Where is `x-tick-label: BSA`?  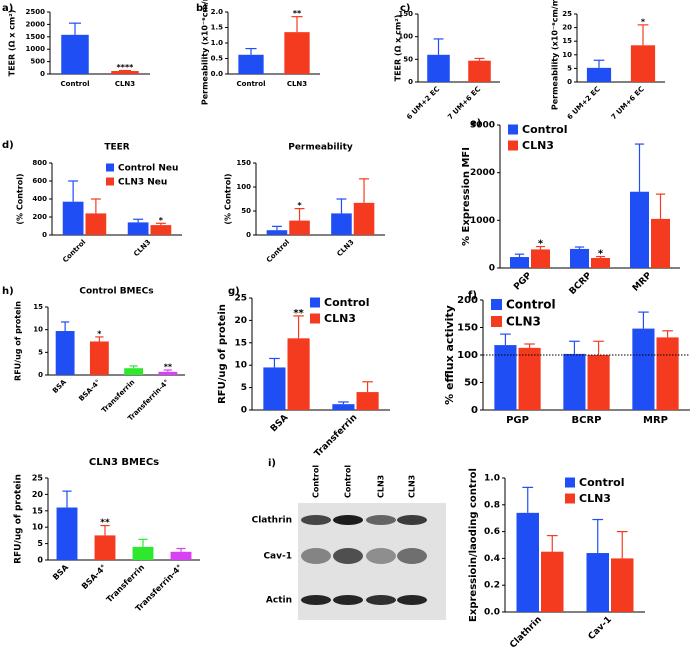 x-tick-label: BSA is located at coordinates (61, 572).